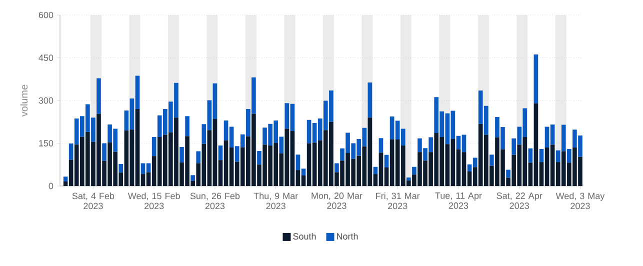 Image resolution: width=643 pixels, height=266 pixels. What do you see at coordinates (580, 201) in the screenshot?
I see `x-tick-label: Wed, 3 May 2023` at bounding box center [580, 201].